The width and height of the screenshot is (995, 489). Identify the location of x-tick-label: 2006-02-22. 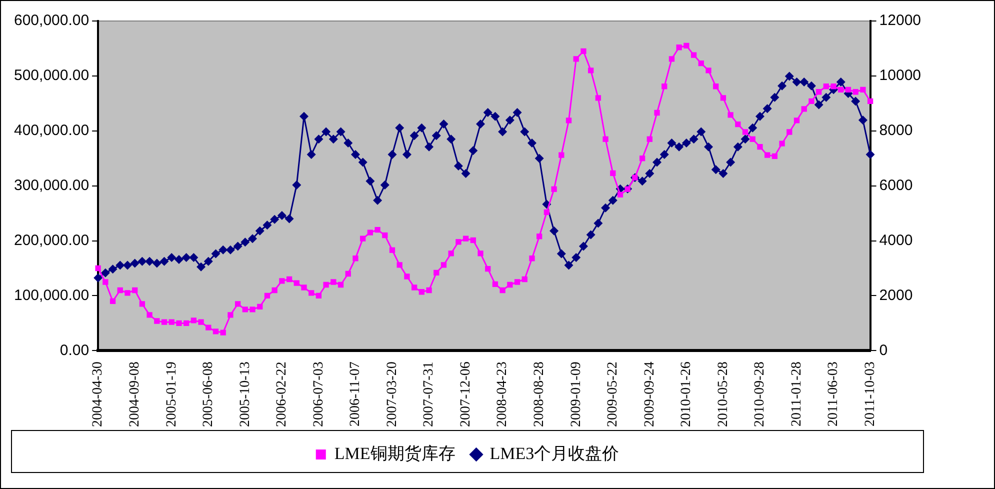
(282, 395).